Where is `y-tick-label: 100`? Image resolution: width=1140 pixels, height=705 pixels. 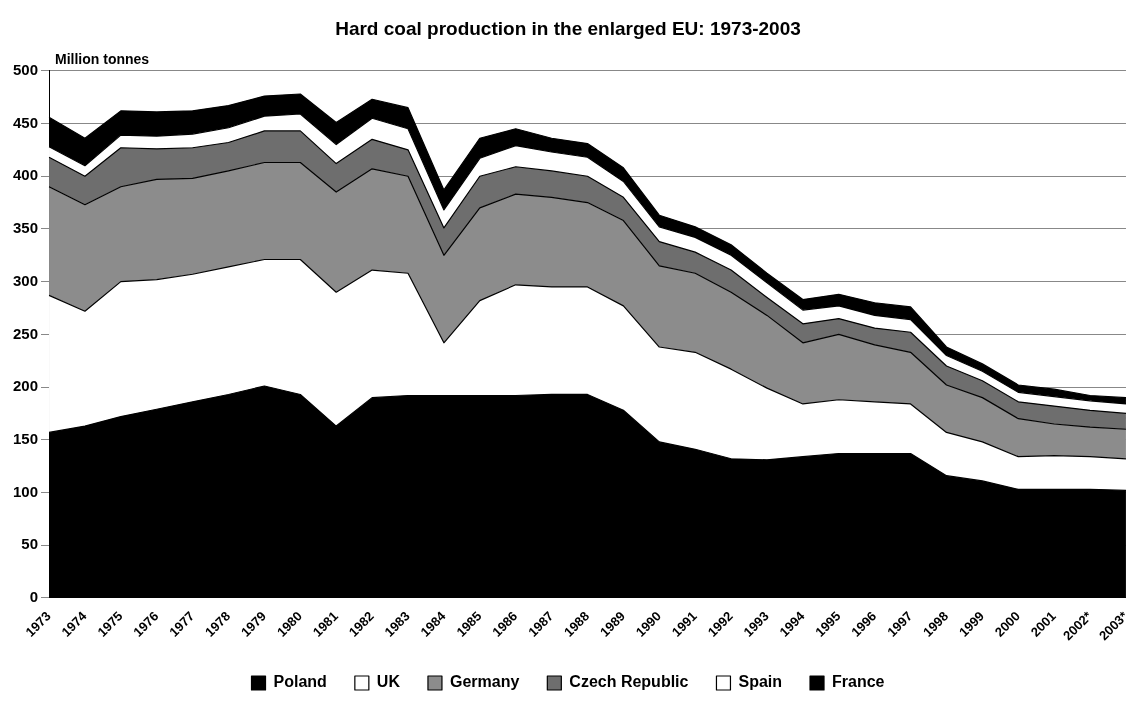 y-tick-label: 100 is located at coordinates (26, 491).